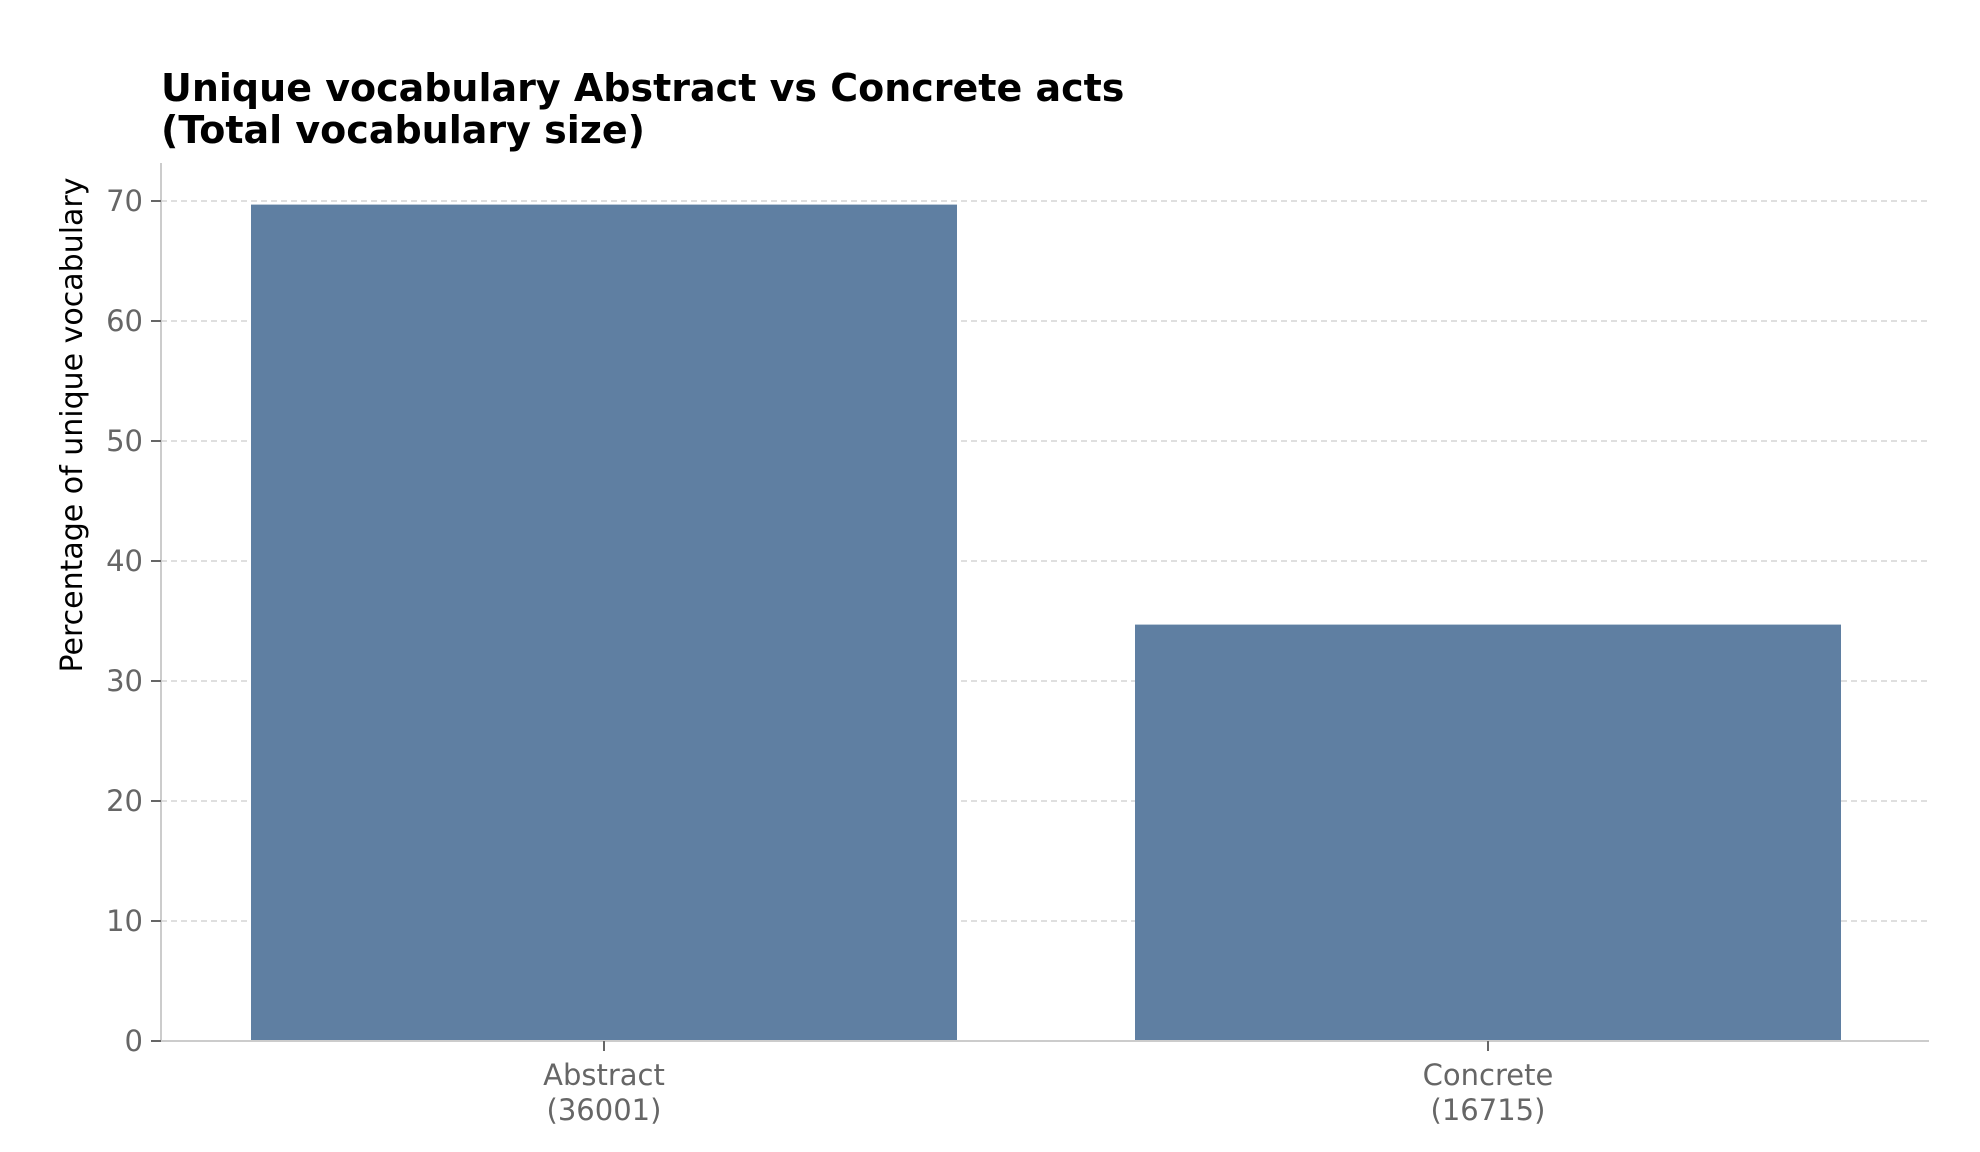  Describe the element at coordinates (124, 921) in the screenshot. I see `y-tick-label-10: 10` at that location.